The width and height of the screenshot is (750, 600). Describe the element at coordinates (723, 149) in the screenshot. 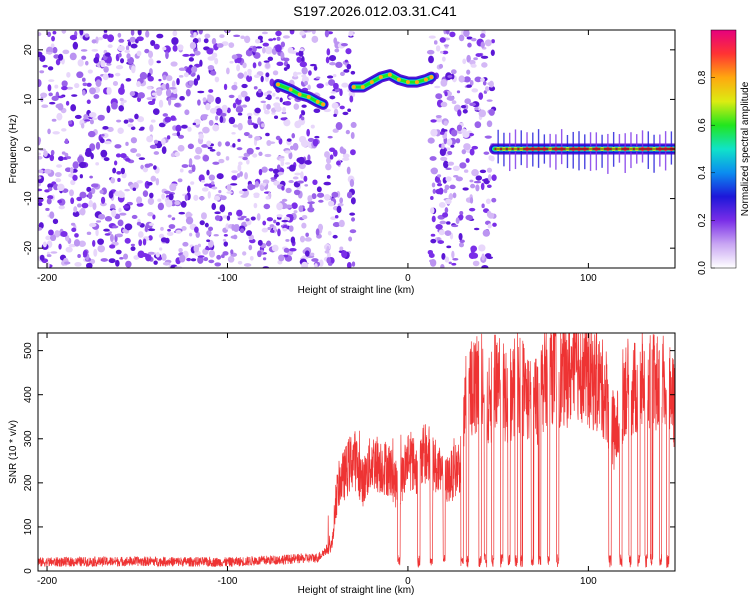

I see `colorbar-scale` at that location.